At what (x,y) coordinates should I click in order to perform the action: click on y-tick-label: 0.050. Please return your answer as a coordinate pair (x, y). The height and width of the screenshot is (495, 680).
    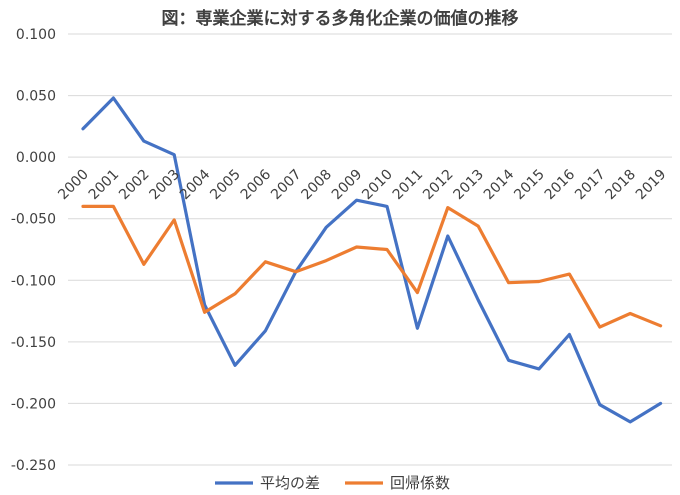
    Looking at the image, I should click on (36, 97).